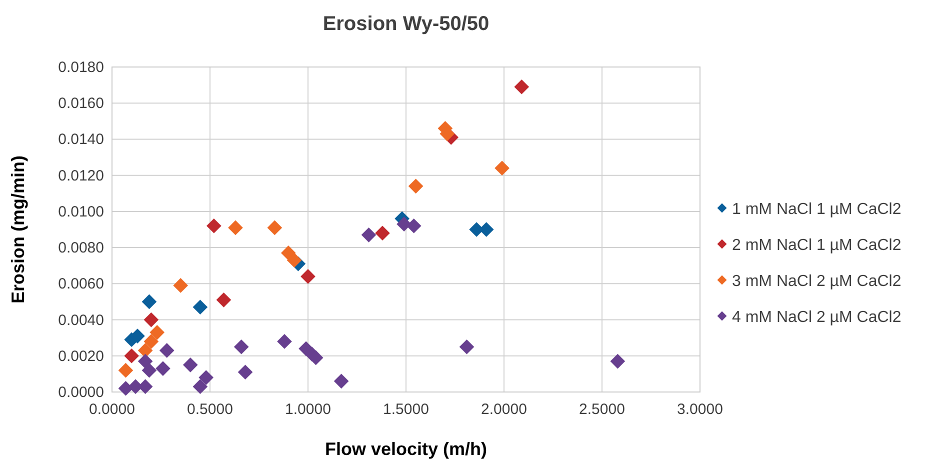 Image resolution: width=928 pixels, height=463 pixels. I want to click on legend-label: 1 mM NaCl 1 µM CaCl2, so click(817, 209).